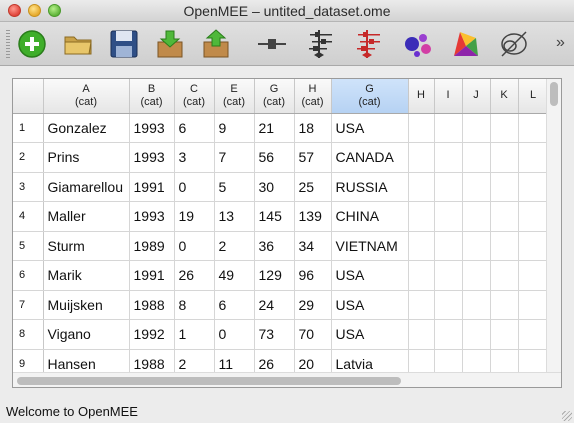  I want to click on table-cell: 145, so click(274, 216).